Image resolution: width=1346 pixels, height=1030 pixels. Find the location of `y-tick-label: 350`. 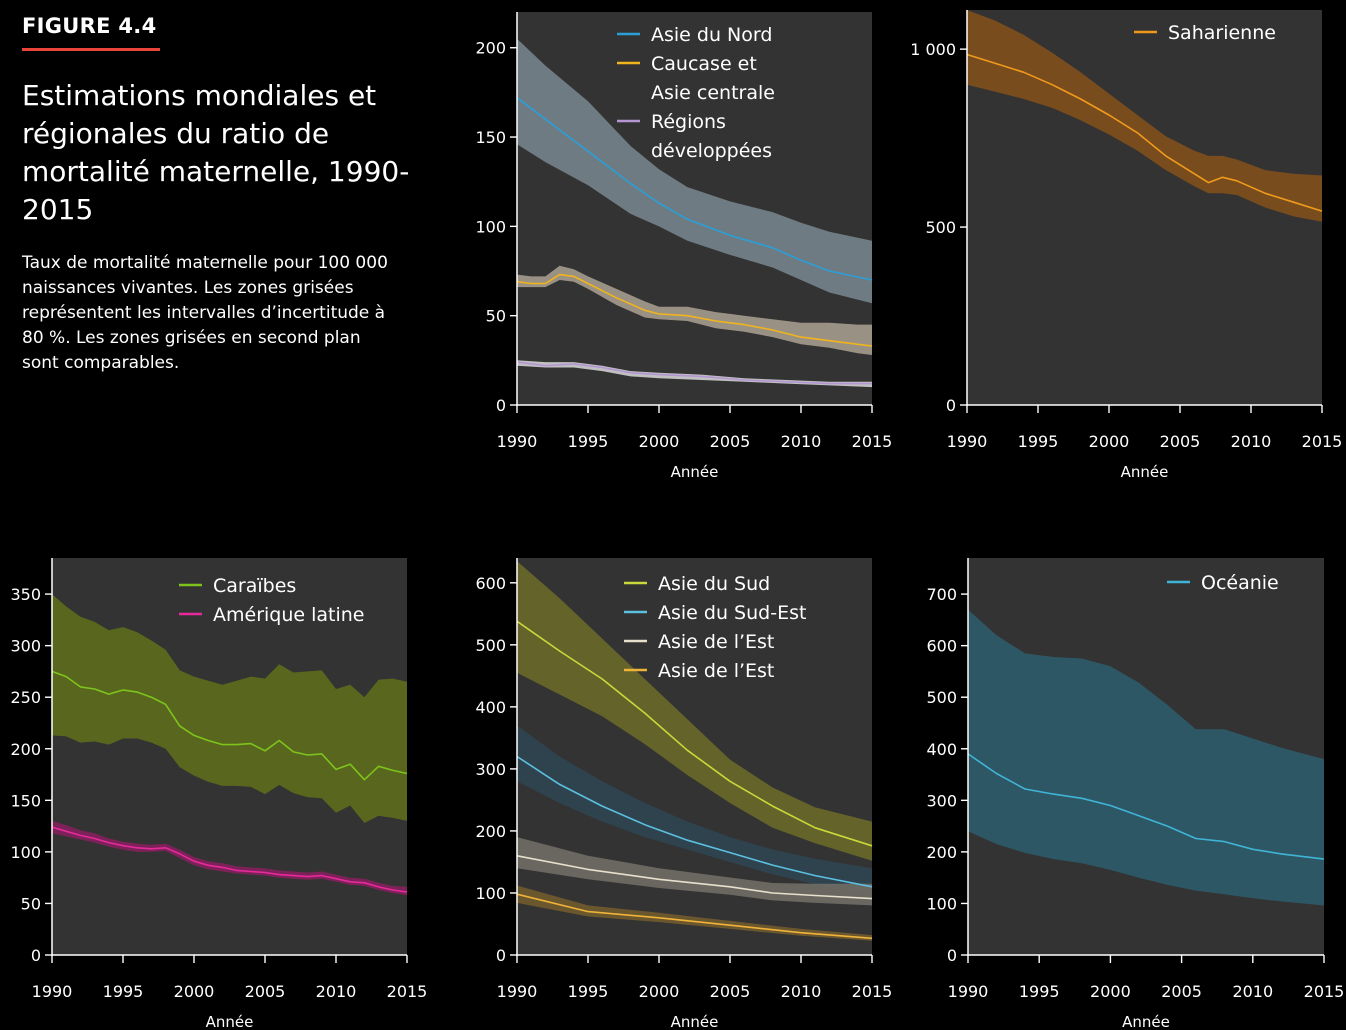

y-tick-label: 350 is located at coordinates (25, 594).